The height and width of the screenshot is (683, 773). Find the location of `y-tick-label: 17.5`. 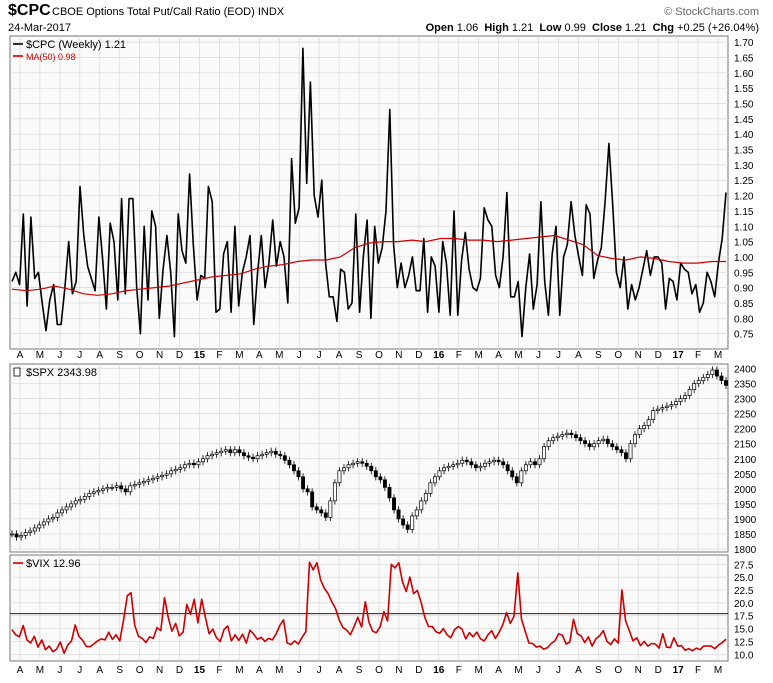

y-tick-label: 17.5 is located at coordinates (744, 617).